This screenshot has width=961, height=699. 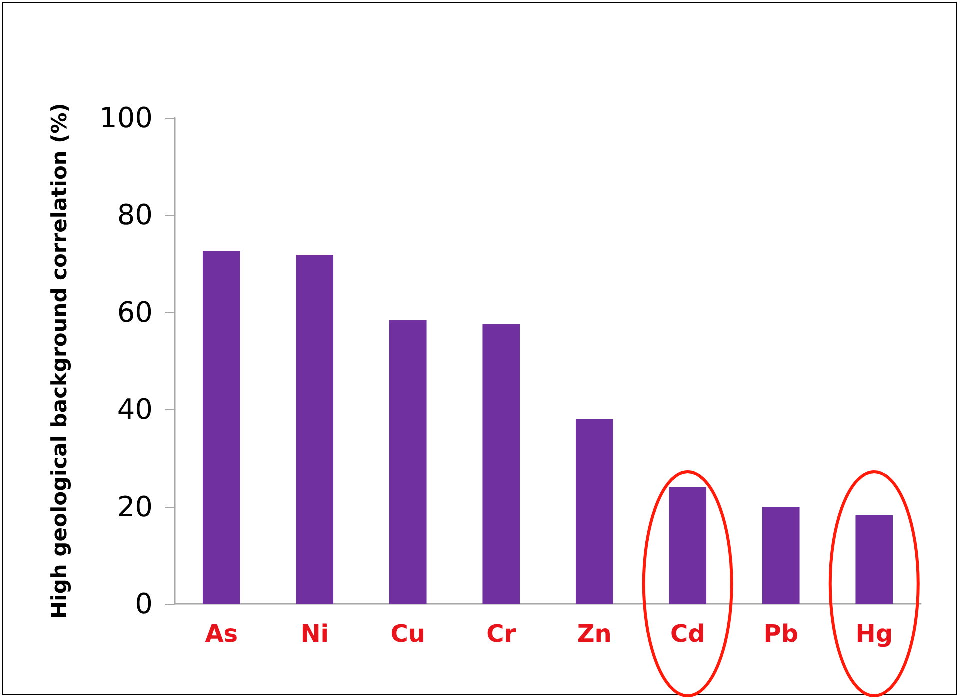 What do you see at coordinates (135, 312) in the screenshot?
I see `y-tick-label: 60` at bounding box center [135, 312].